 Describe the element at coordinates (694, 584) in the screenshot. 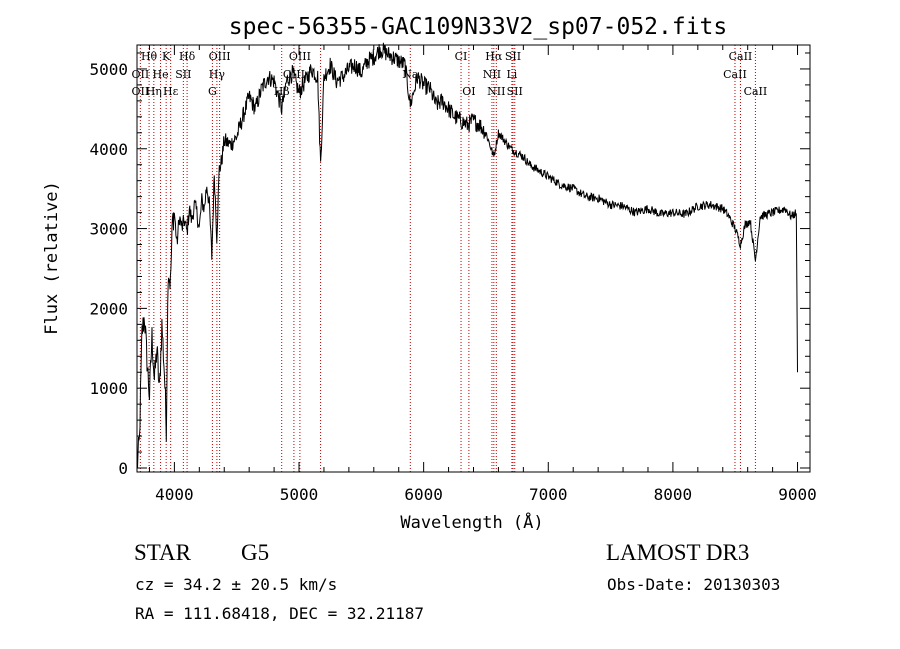

I see `obs-date: Obs-Date: 20130303` at that location.